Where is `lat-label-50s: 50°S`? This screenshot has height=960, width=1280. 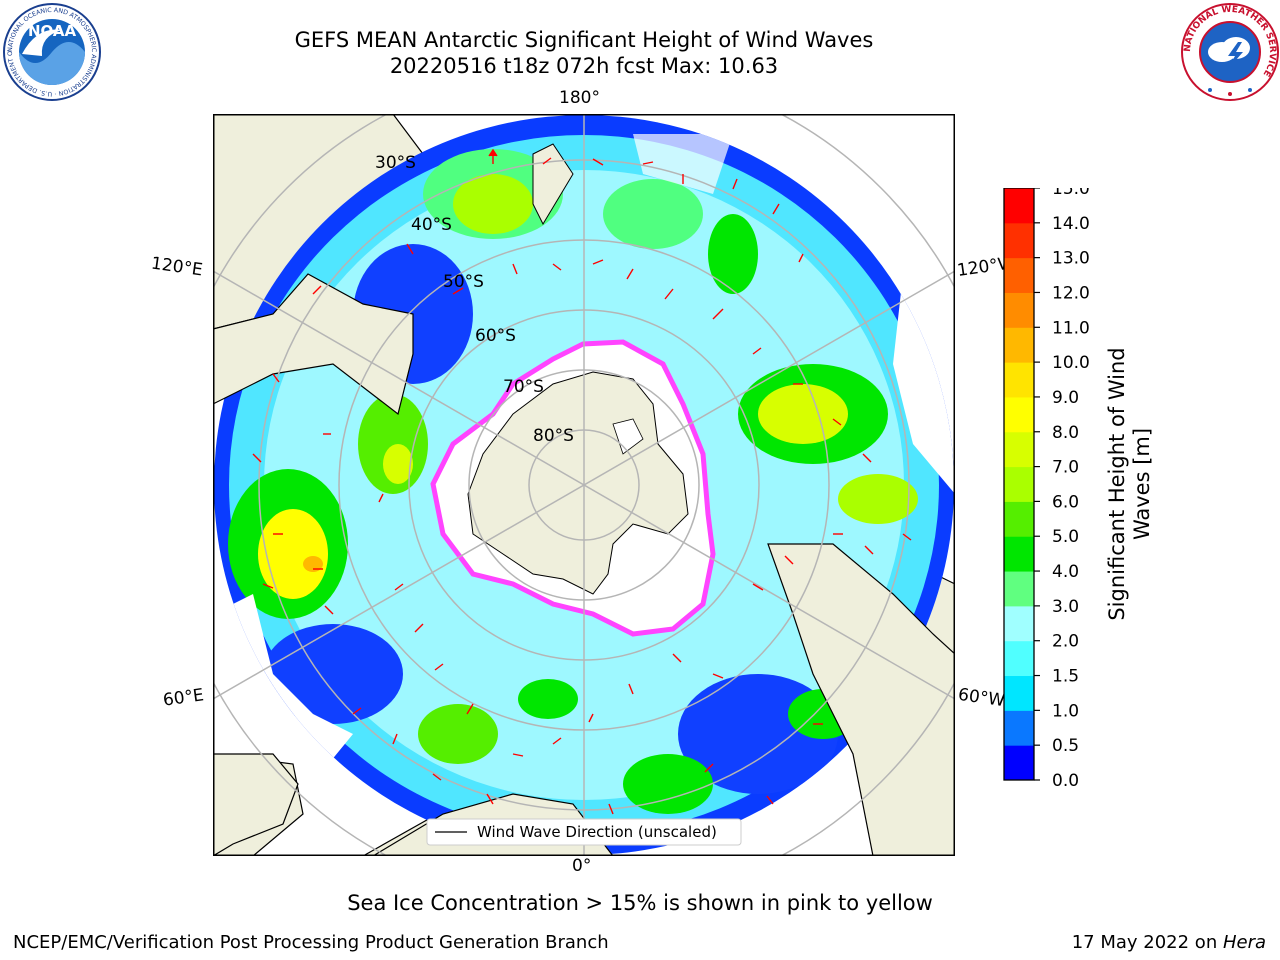
lat-label-50s: 50°S is located at coordinates (463, 282).